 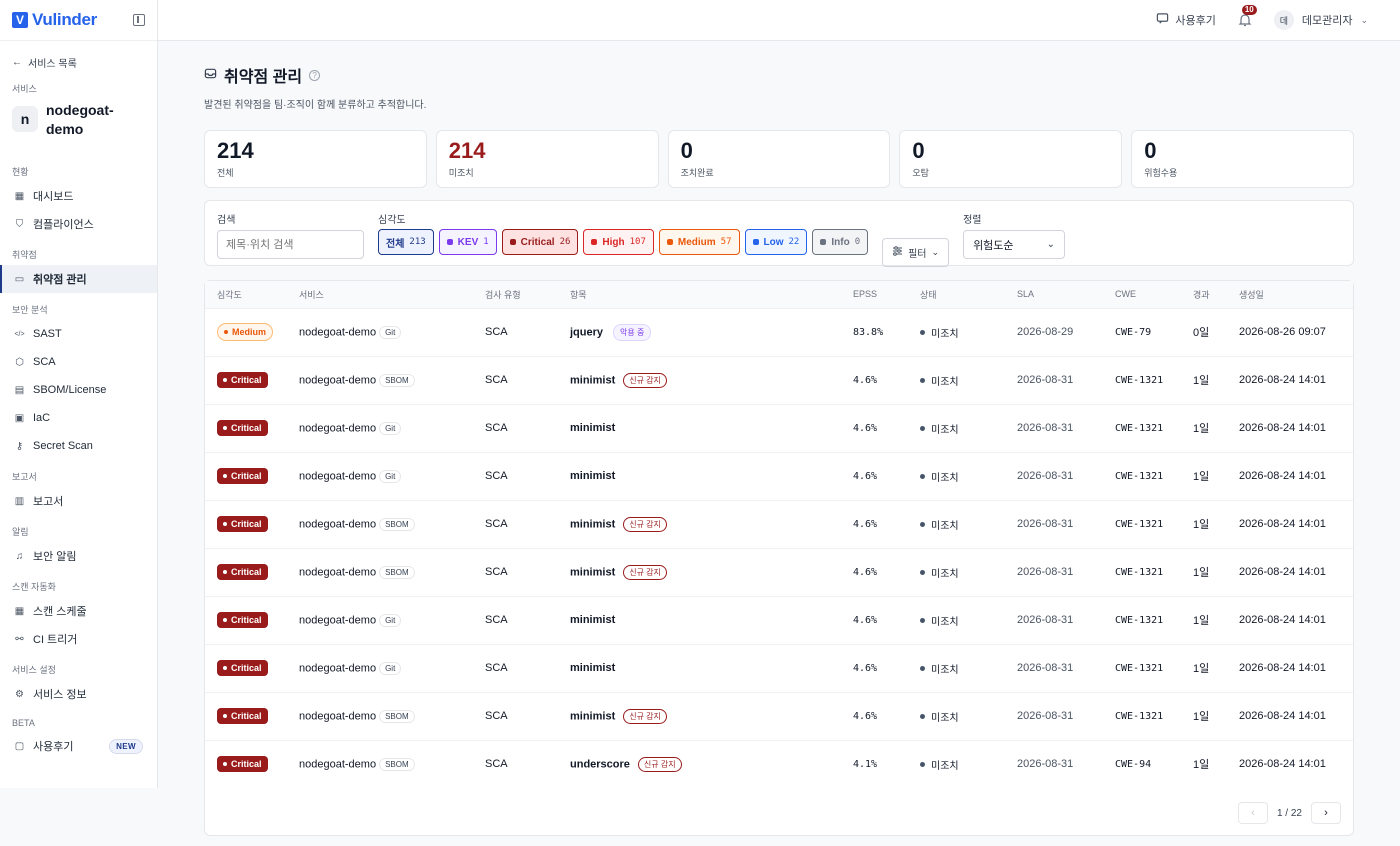 What do you see at coordinates (916, 252) in the screenshot?
I see `filter-button: 필터 ⌄` at bounding box center [916, 252].